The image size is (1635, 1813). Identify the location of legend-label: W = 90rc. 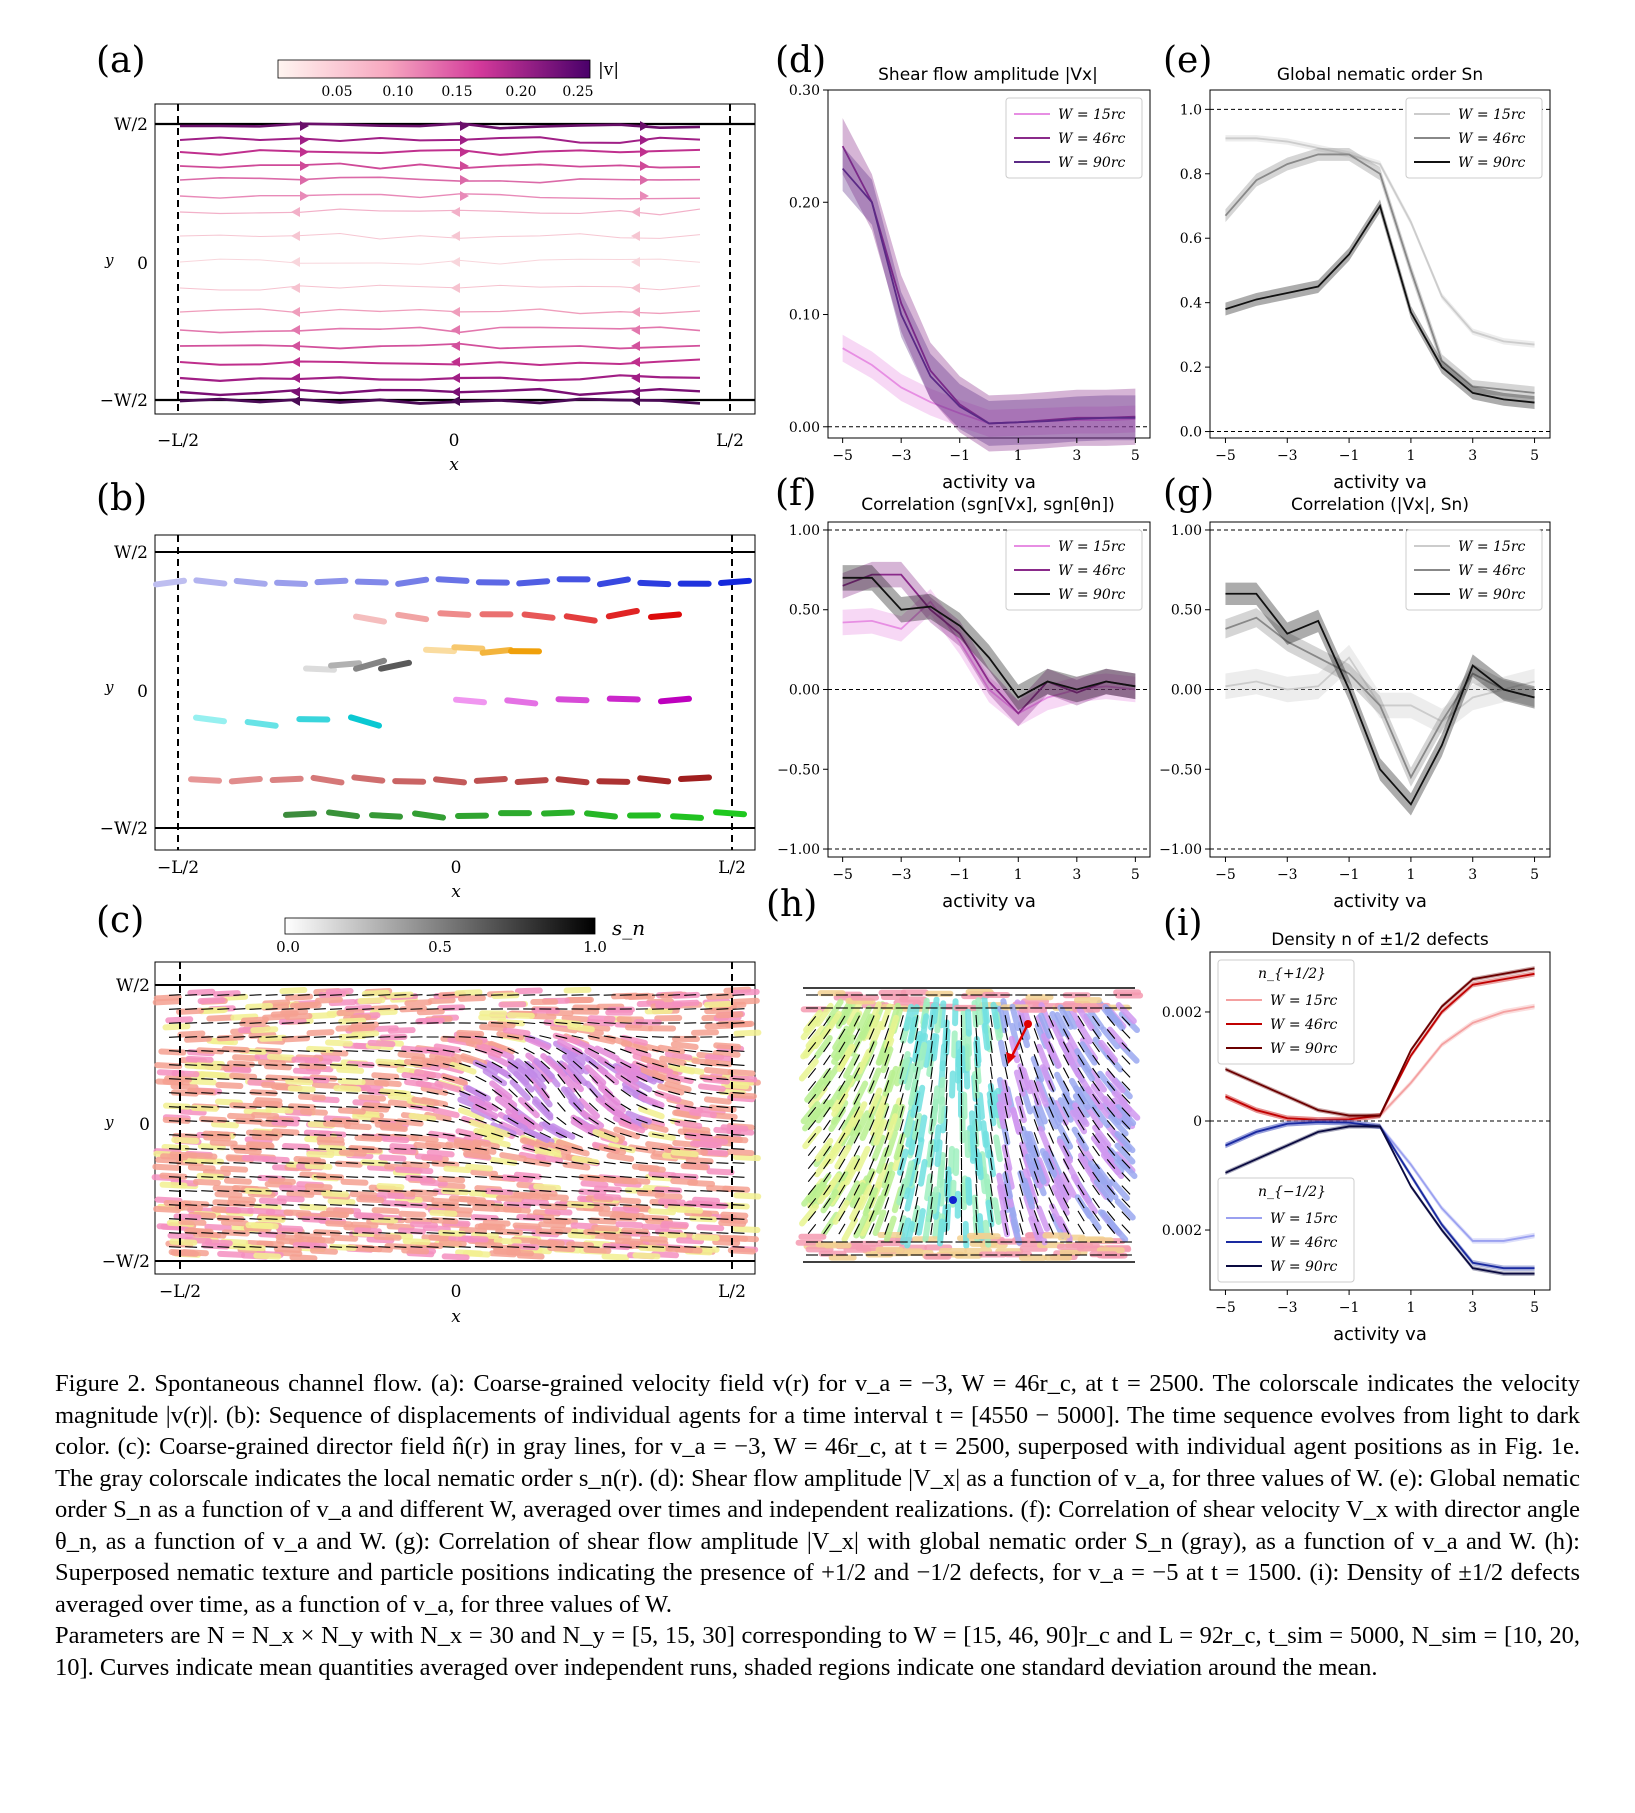
(1092, 163).